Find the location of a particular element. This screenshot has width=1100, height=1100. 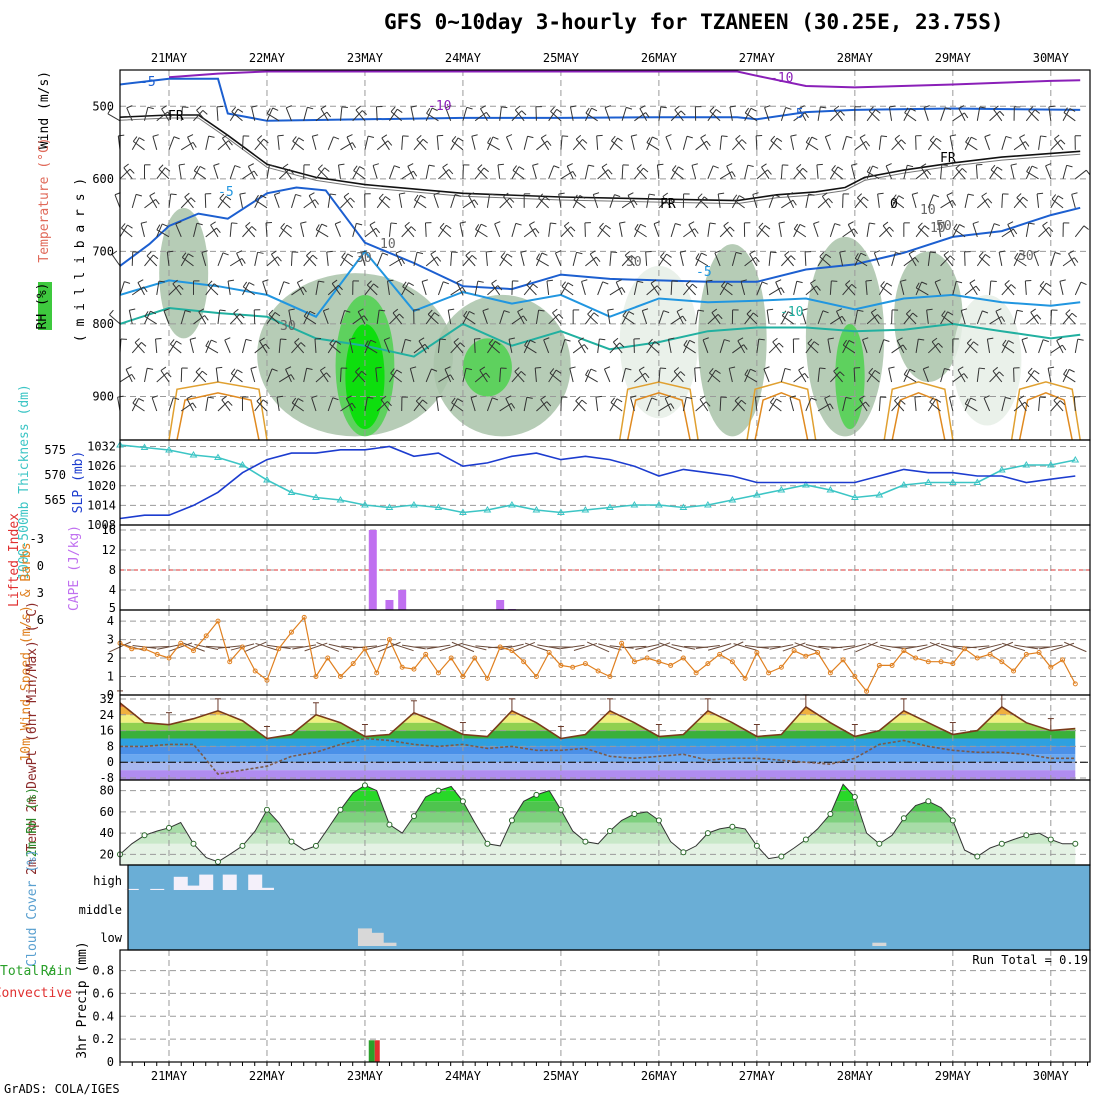

date-label-bottom: 25MAY is located at coordinates (561, 1076).